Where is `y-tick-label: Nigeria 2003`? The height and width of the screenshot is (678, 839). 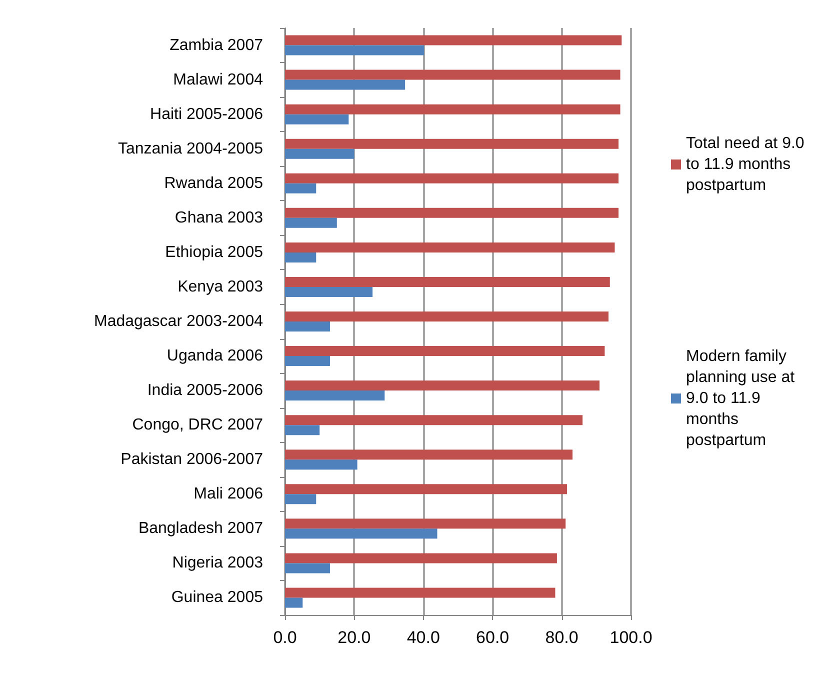
y-tick-label: Nigeria 2003 is located at coordinates (218, 563).